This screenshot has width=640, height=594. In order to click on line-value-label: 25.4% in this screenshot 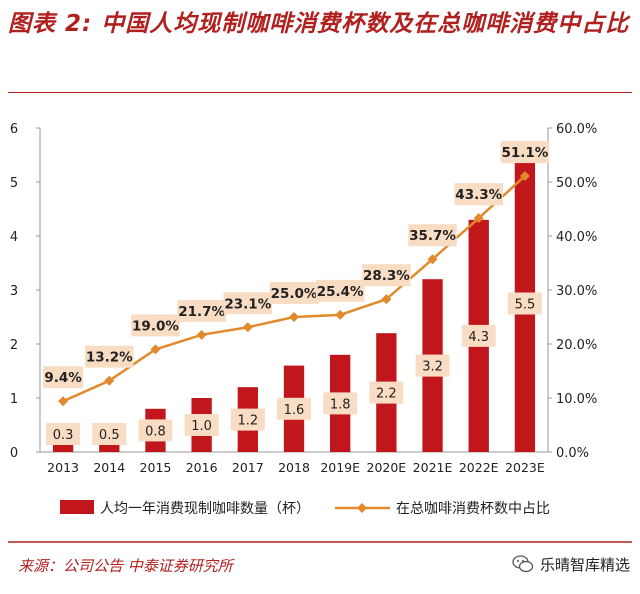, I will do `click(340, 292)`.